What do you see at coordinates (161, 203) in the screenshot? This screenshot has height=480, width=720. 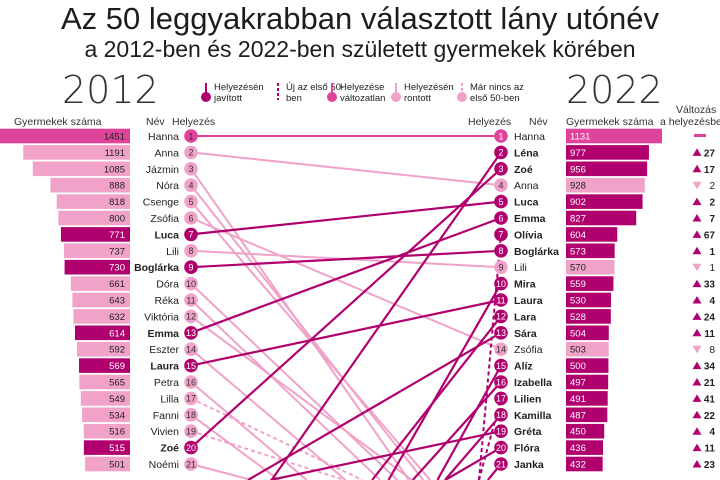 I see `name-left: Csenge` at bounding box center [161, 203].